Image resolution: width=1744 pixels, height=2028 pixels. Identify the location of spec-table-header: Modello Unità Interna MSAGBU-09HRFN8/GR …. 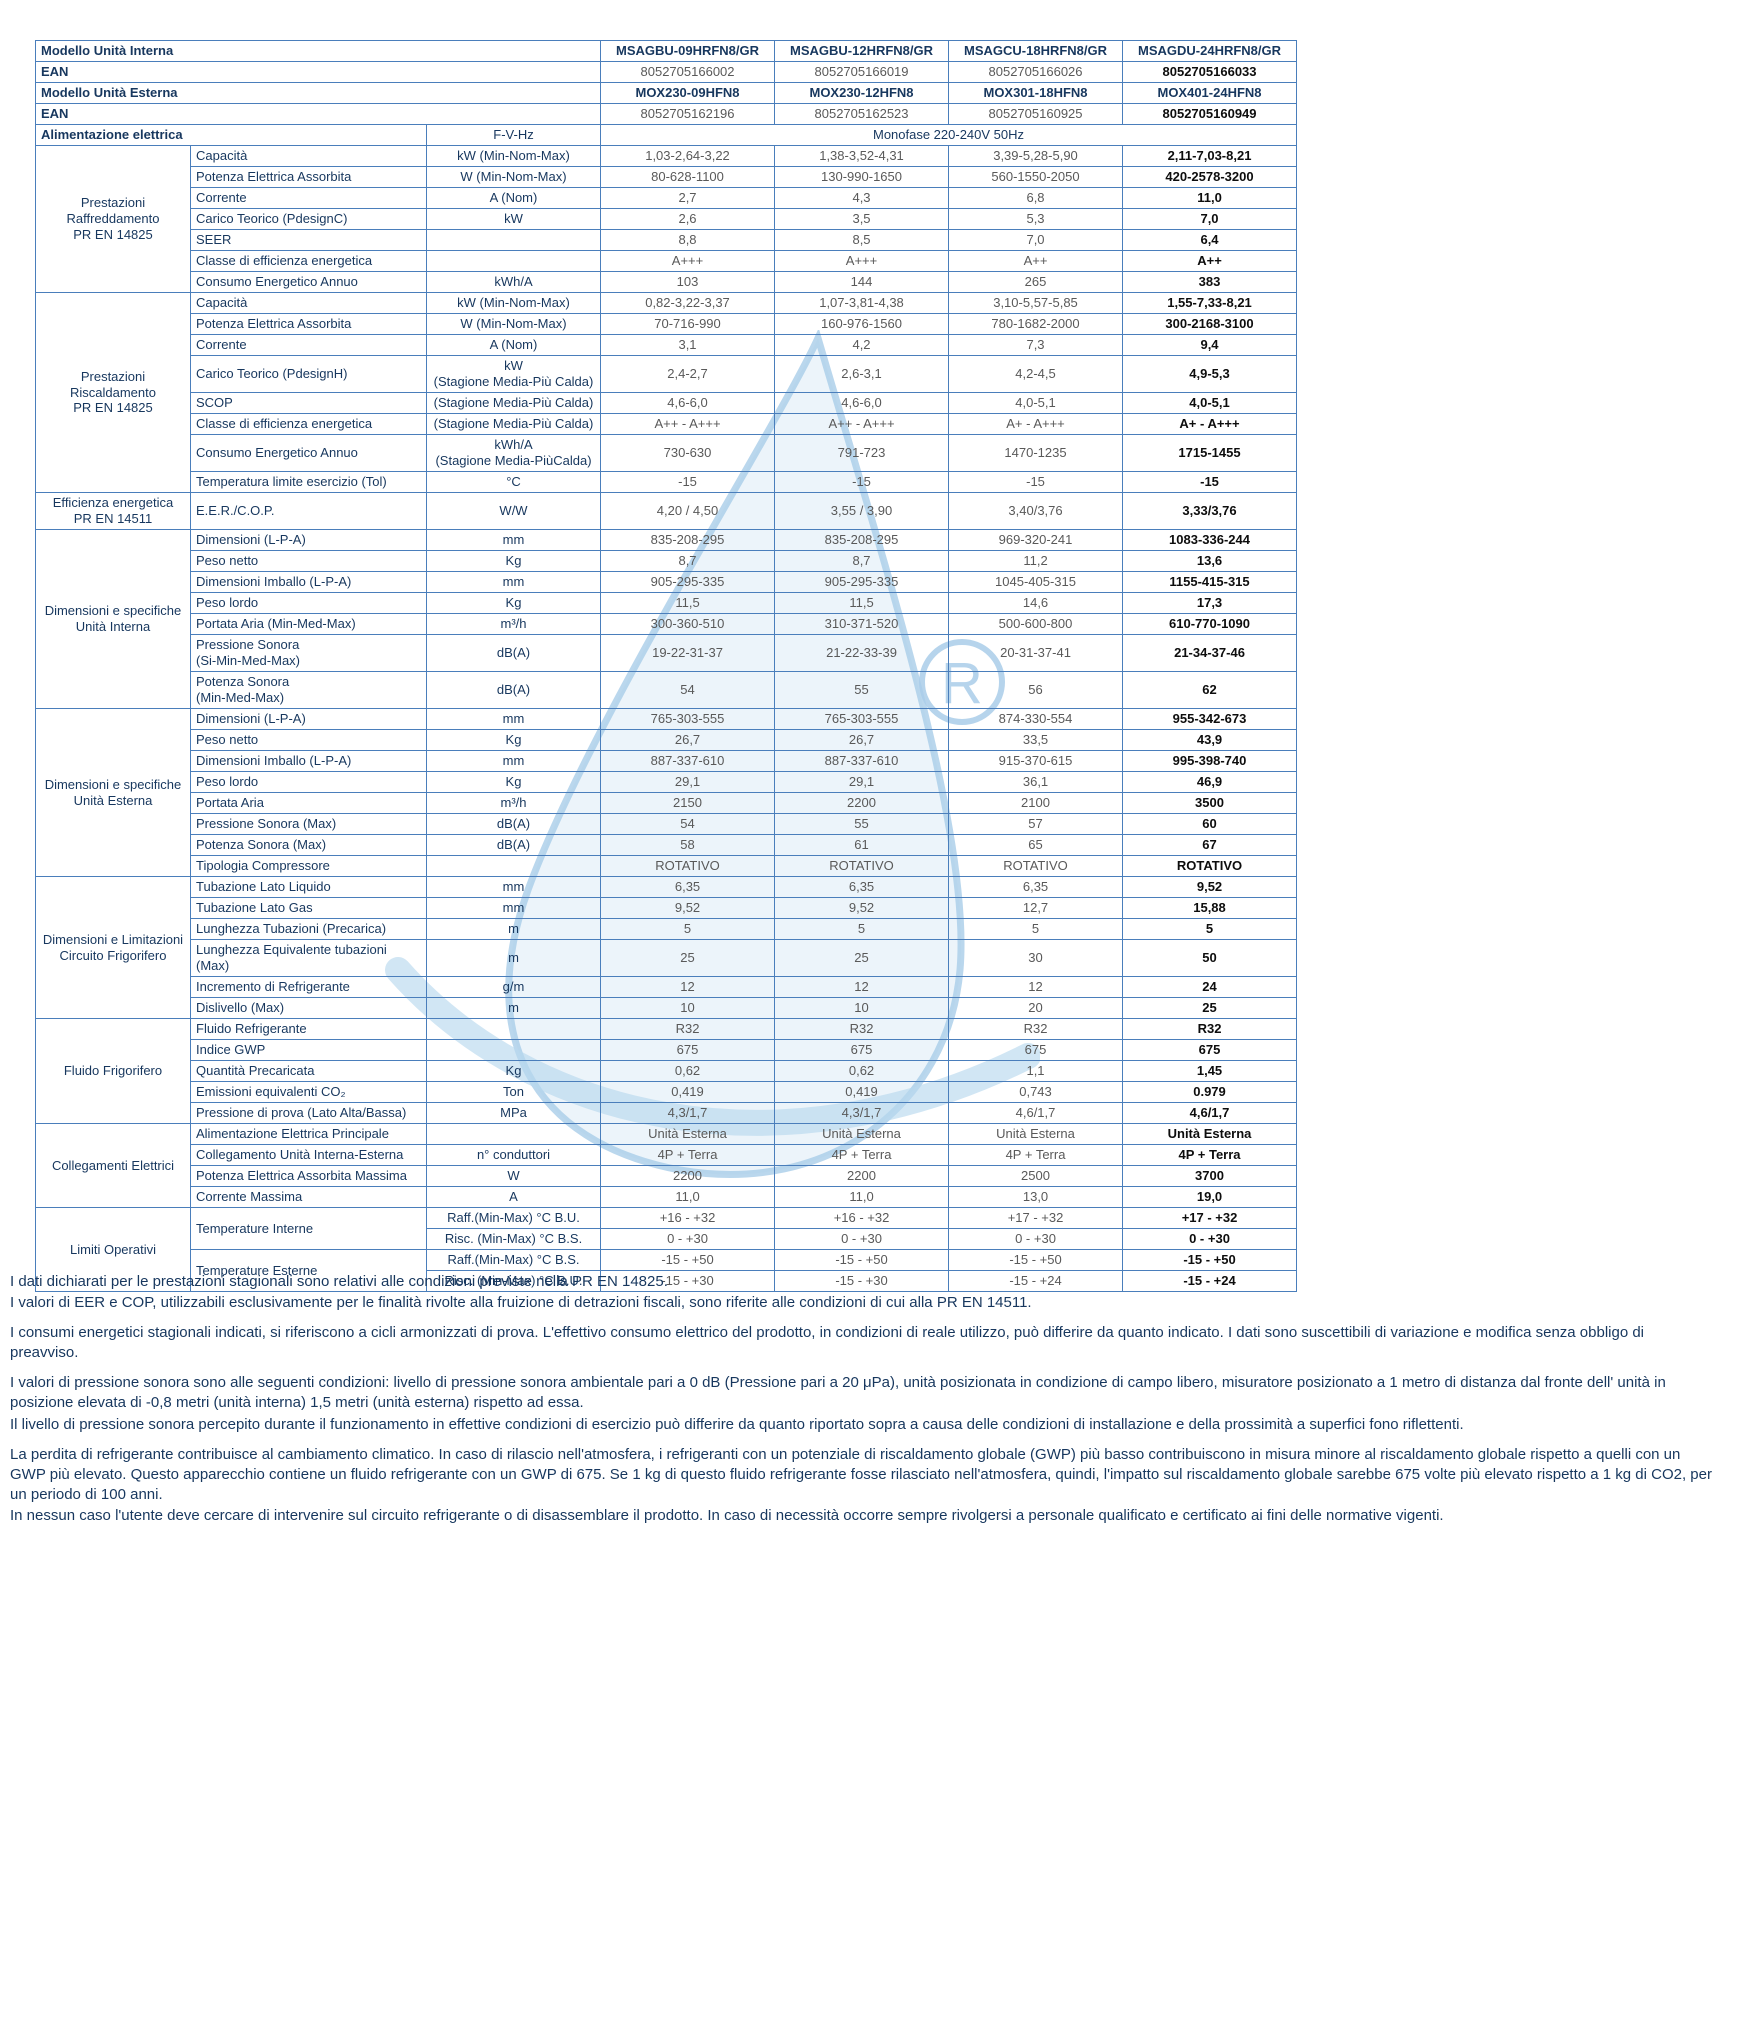
(666, 93).